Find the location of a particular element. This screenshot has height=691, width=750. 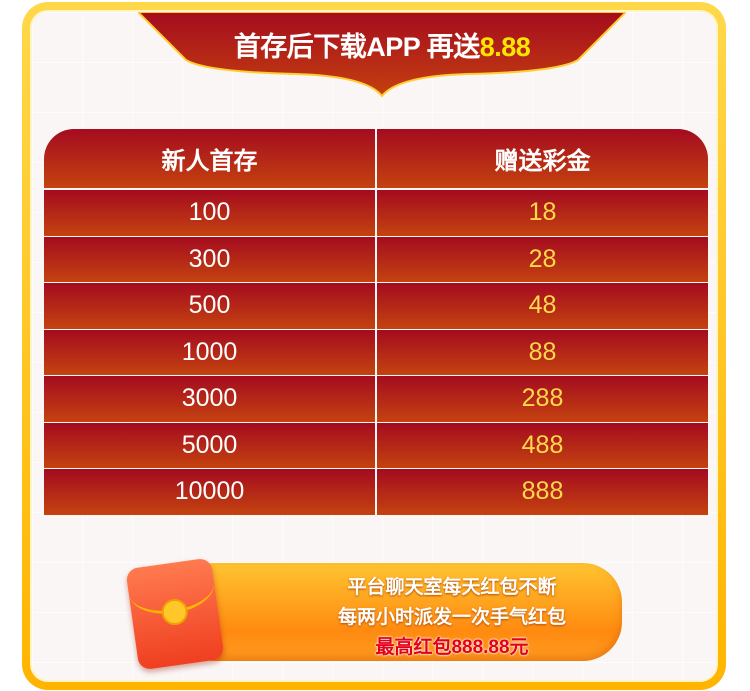

banner-shape is located at coordinates (382, 55).